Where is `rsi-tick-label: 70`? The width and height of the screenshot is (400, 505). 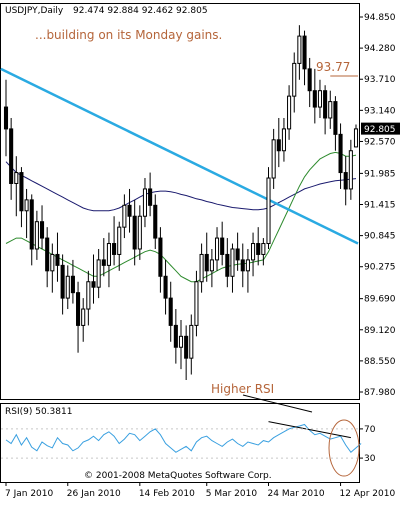
rsi-tick-label: 70 is located at coordinates (370, 430).